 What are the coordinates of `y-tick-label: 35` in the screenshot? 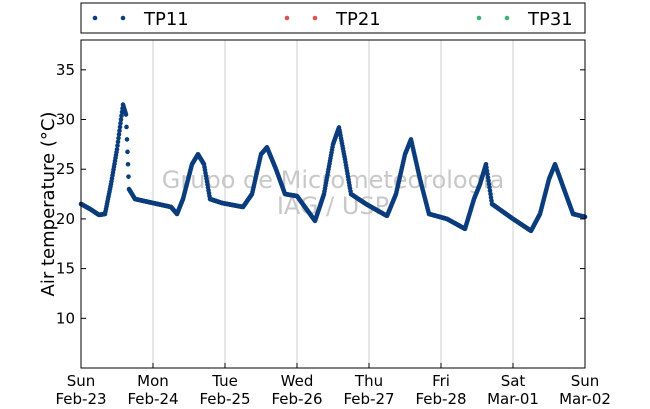 It's located at (65, 70).